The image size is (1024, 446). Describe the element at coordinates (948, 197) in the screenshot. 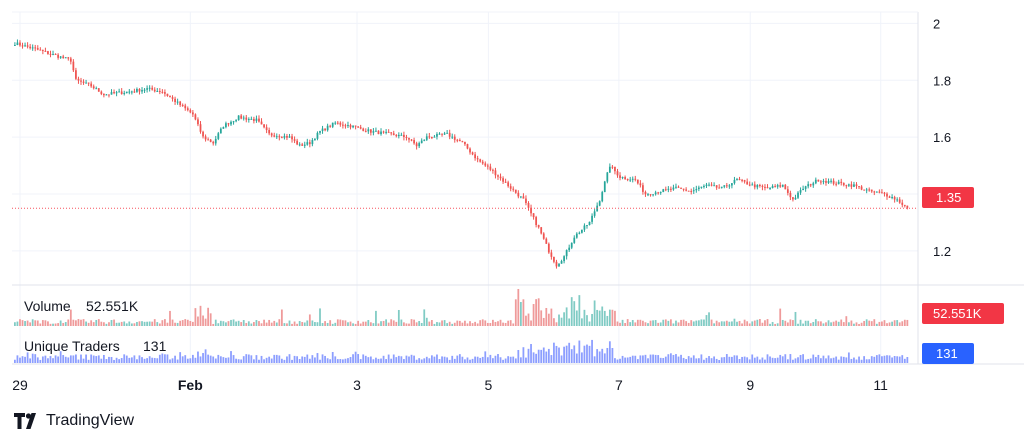

I see `last-price-tag-text: 1.35` at that location.